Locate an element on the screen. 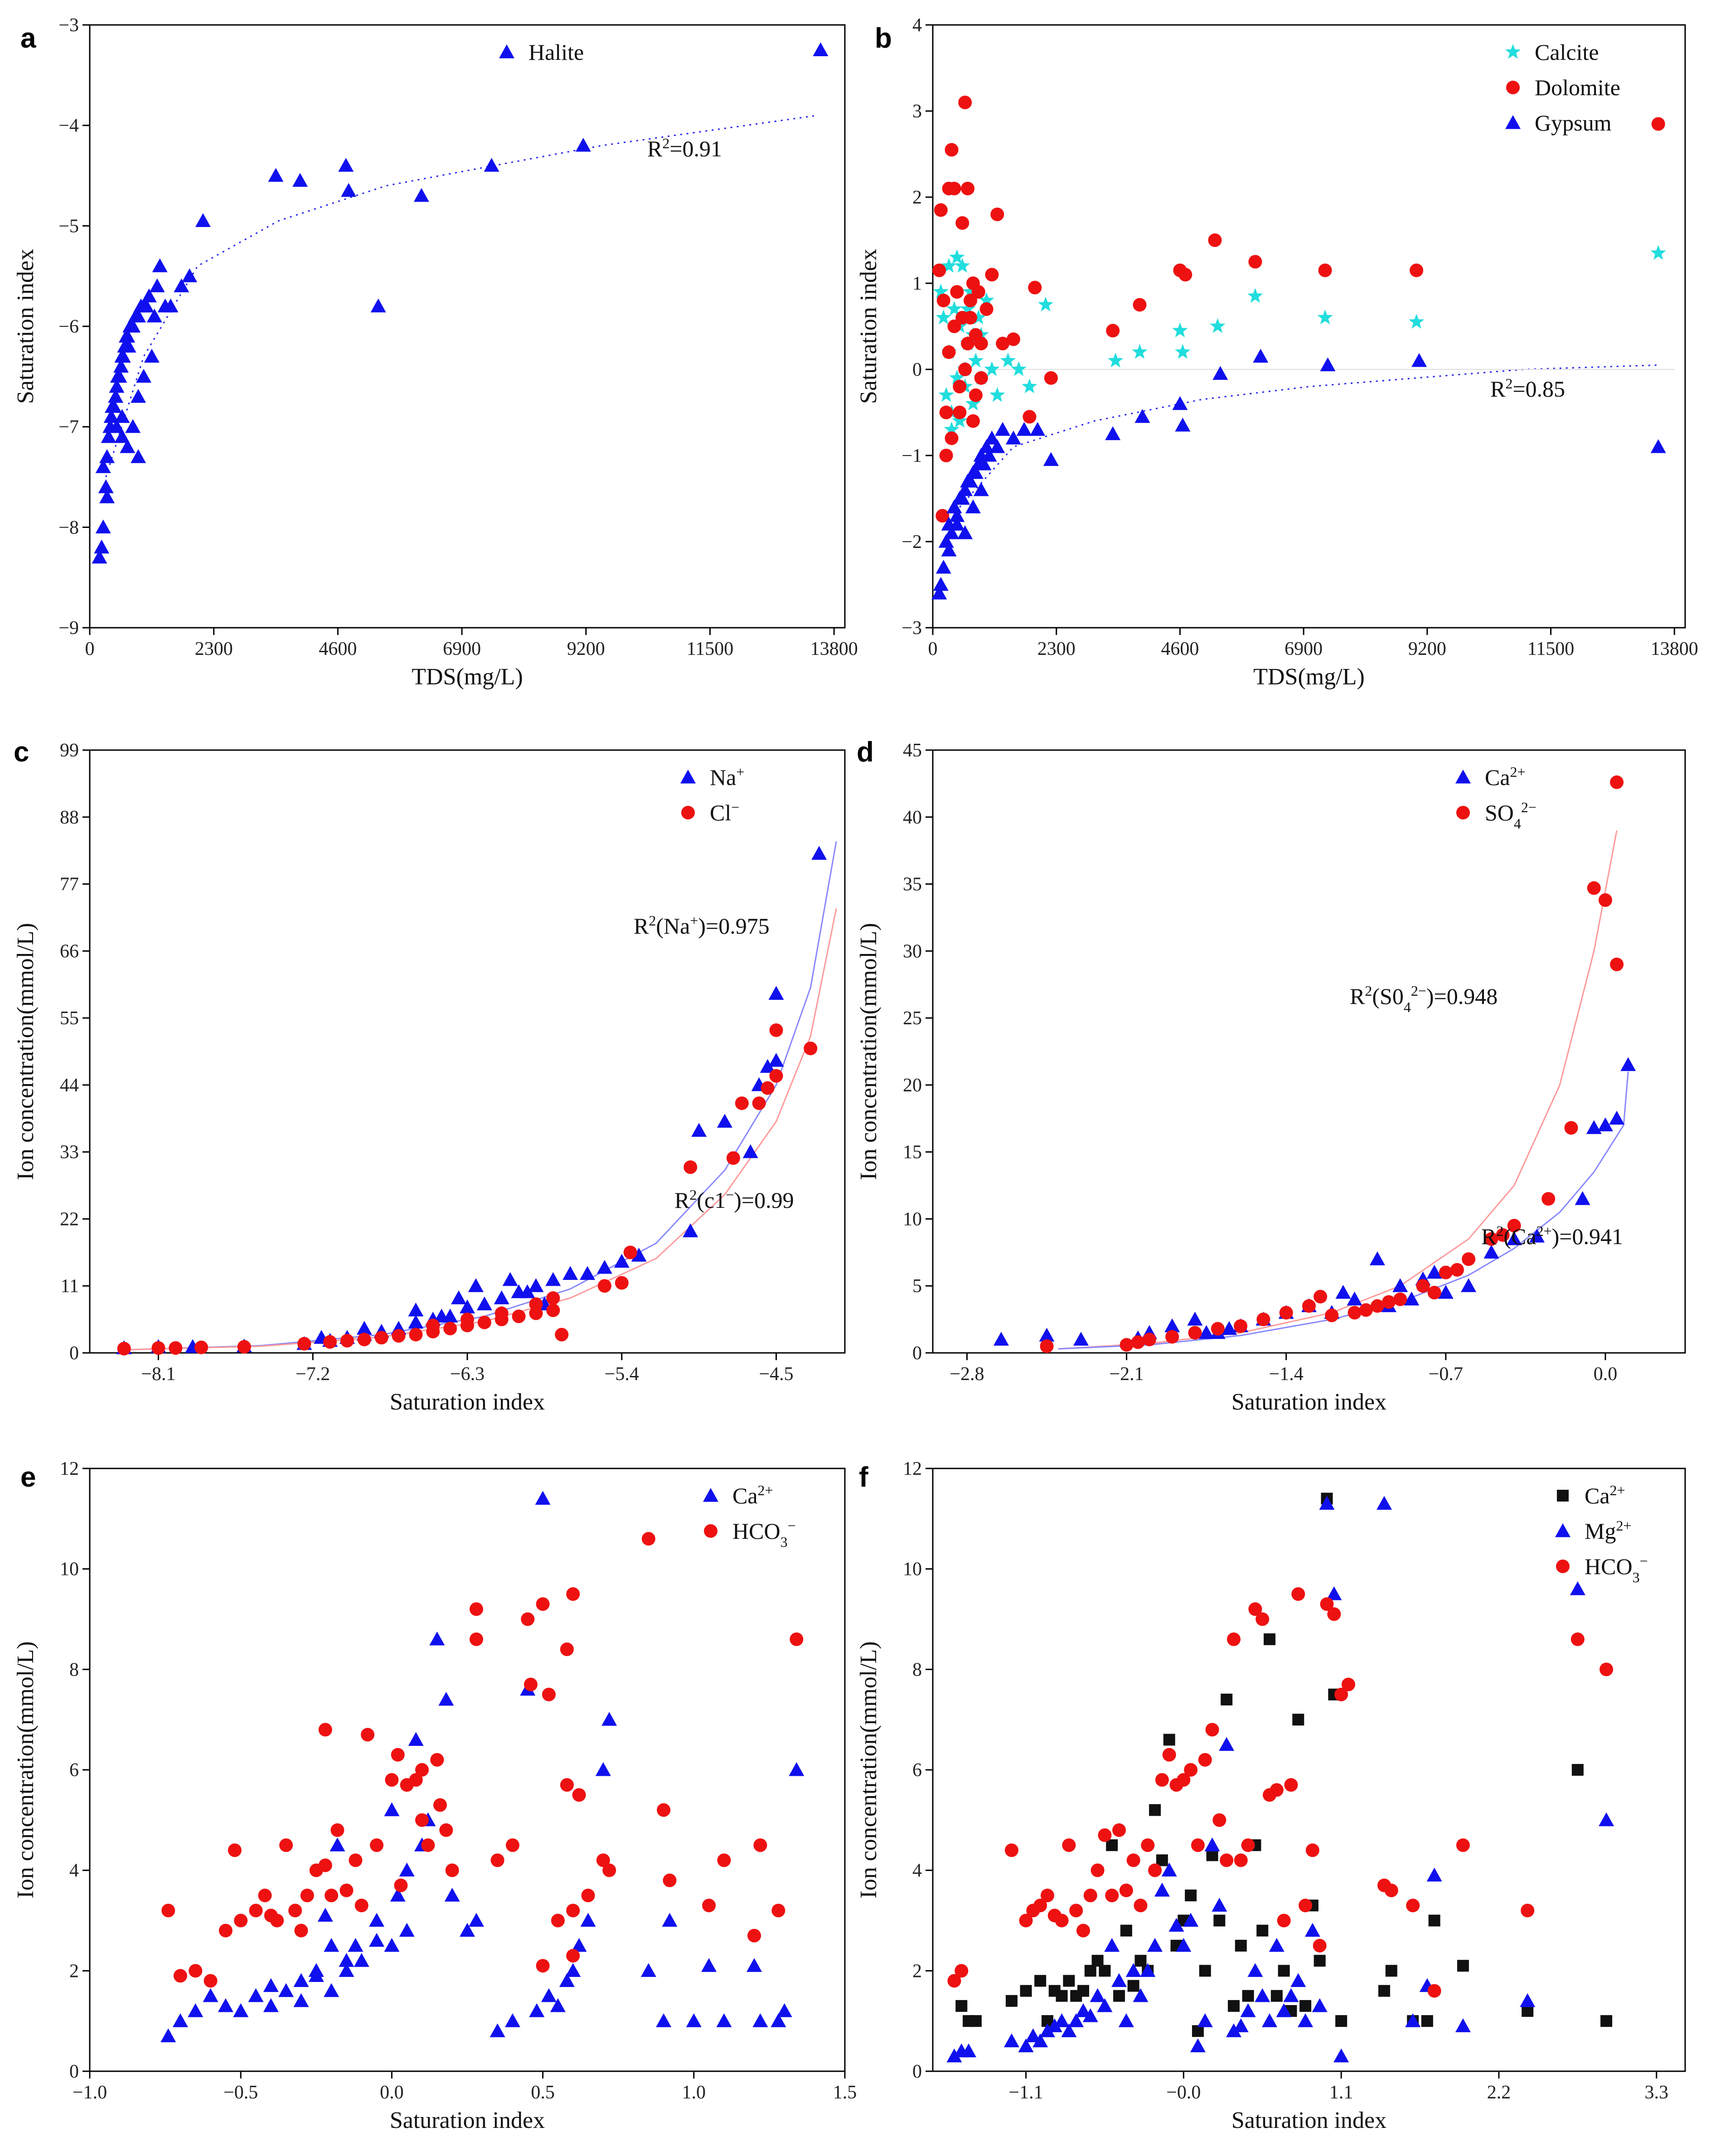 Image resolution: width=1711 pixels, height=2156 pixels. x-tick-label: −8.1 is located at coordinates (158, 1374).